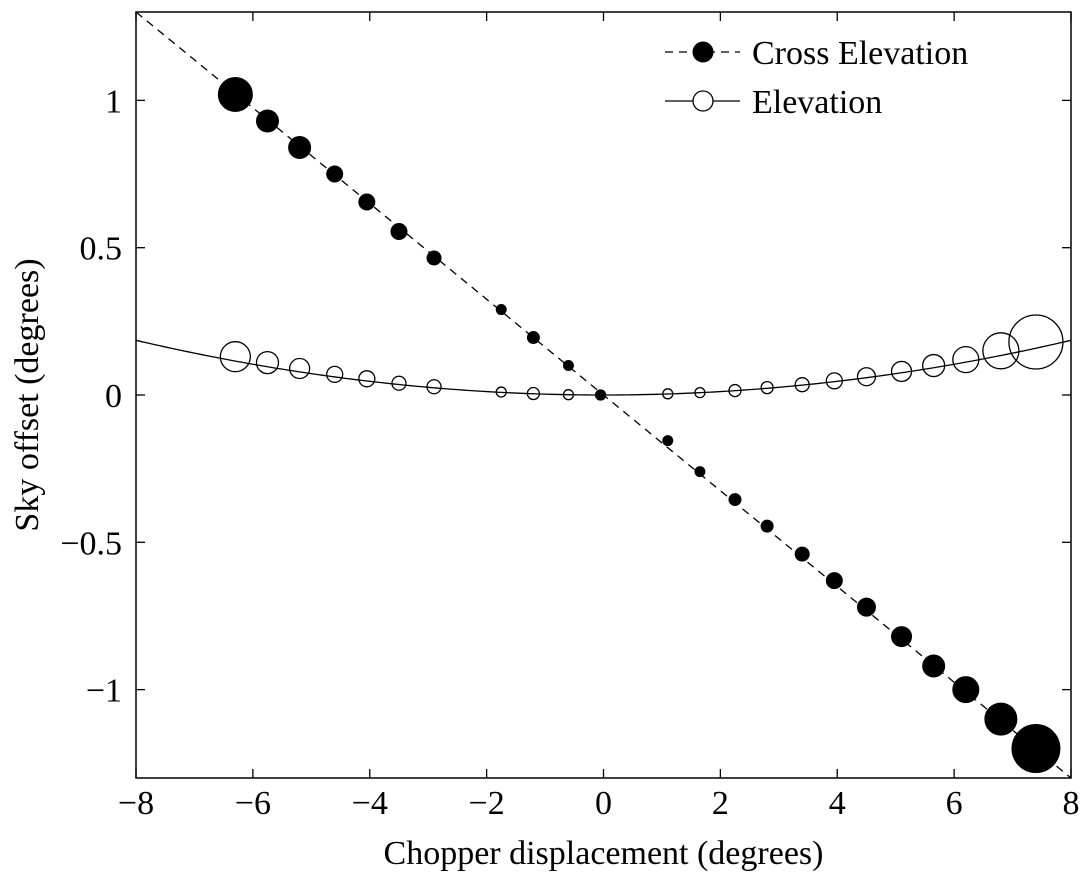 The width and height of the screenshot is (1089, 882). What do you see at coordinates (136, 803) in the screenshot?
I see `x-tick-label: −8` at bounding box center [136, 803].